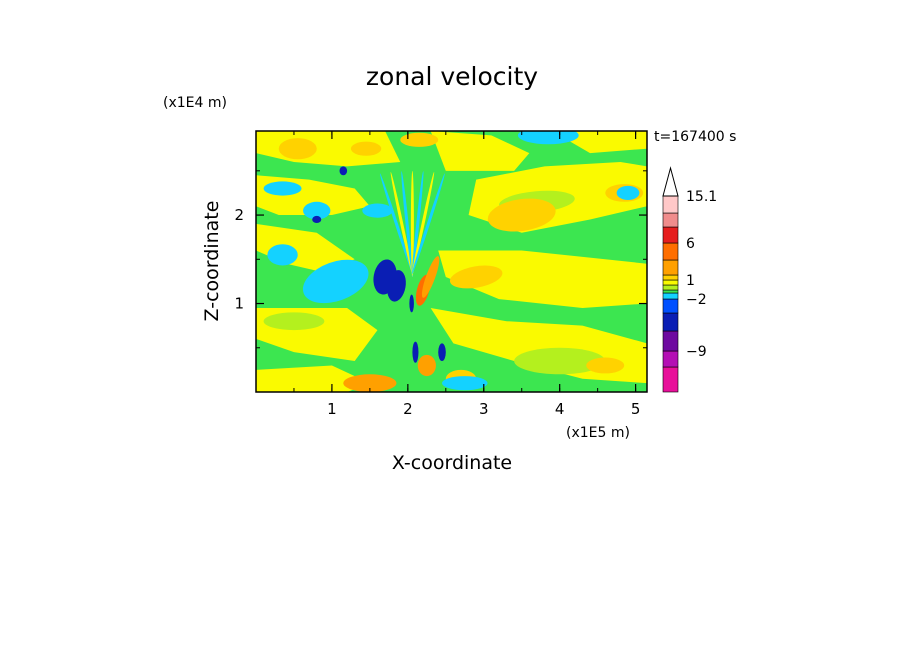 The width and height of the screenshot is (904, 654). What do you see at coordinates (452, 463) in the screenshot?
I see `x-axis-label: X-coordinate` at bounding box center [452, 463].